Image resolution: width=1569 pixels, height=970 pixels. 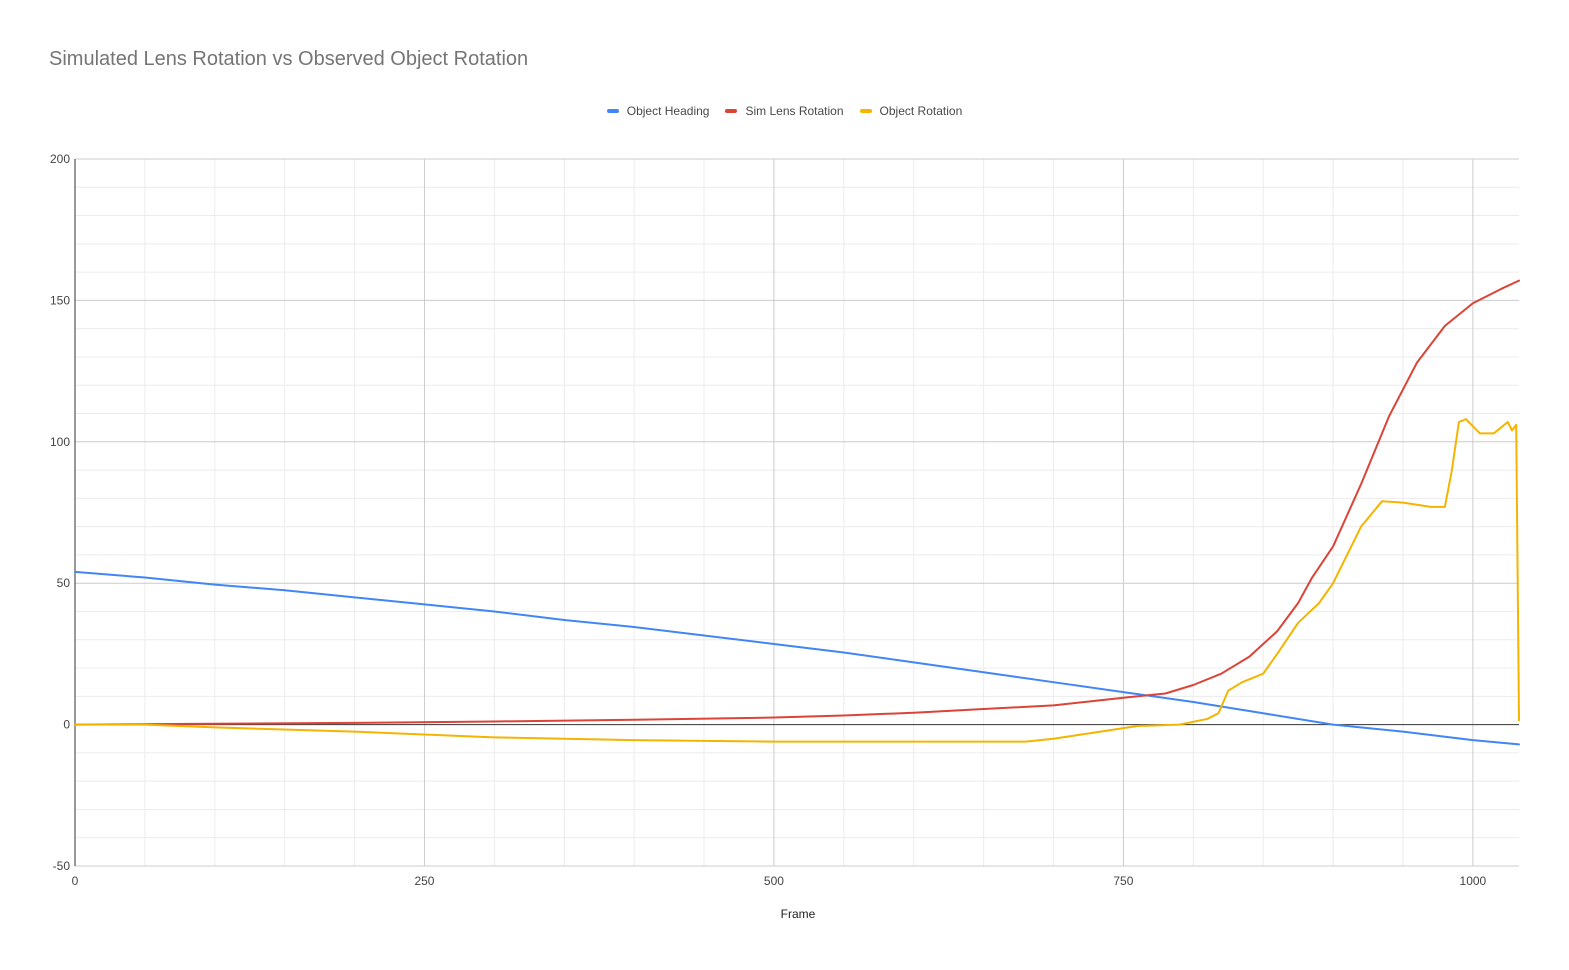 I want to click on y-tick-label: -50, so click(x=62, y=866).